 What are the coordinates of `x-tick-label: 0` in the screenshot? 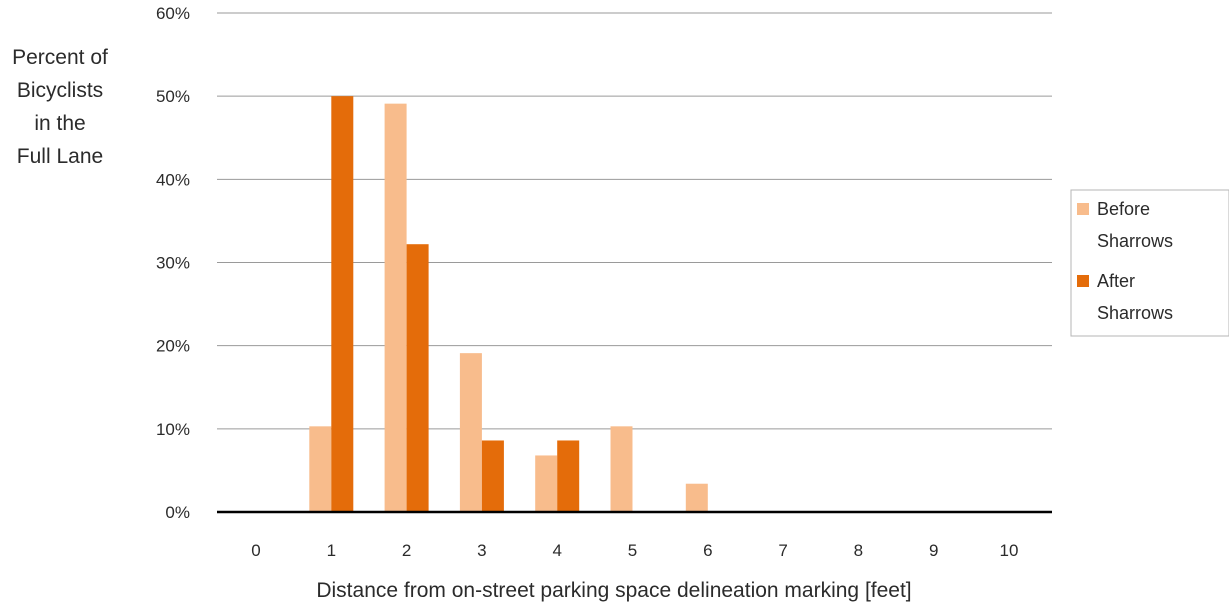 It's located at (255, 550).